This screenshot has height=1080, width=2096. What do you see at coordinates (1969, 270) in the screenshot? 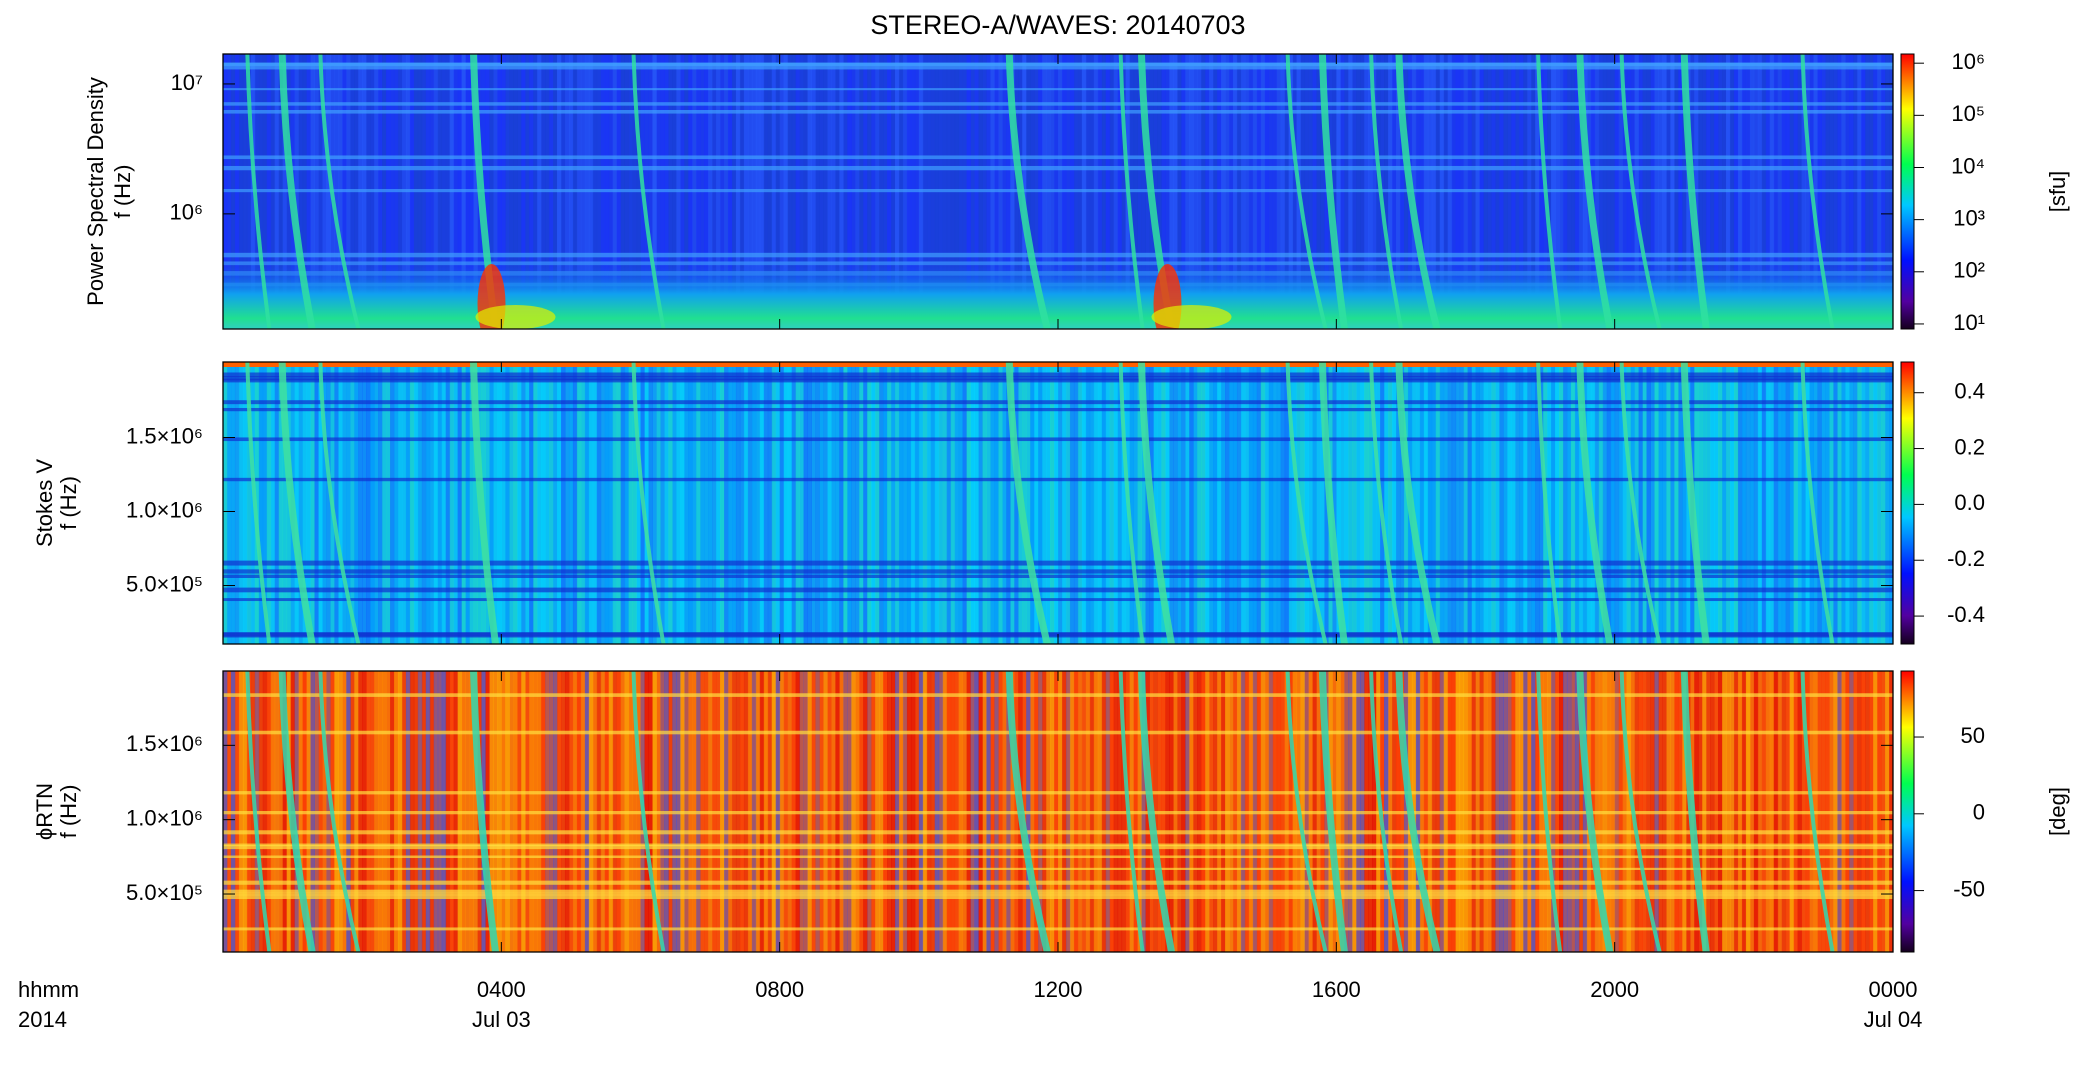
I see `colorbar-tick-label: 10²` at bounding box center [1969, 270].